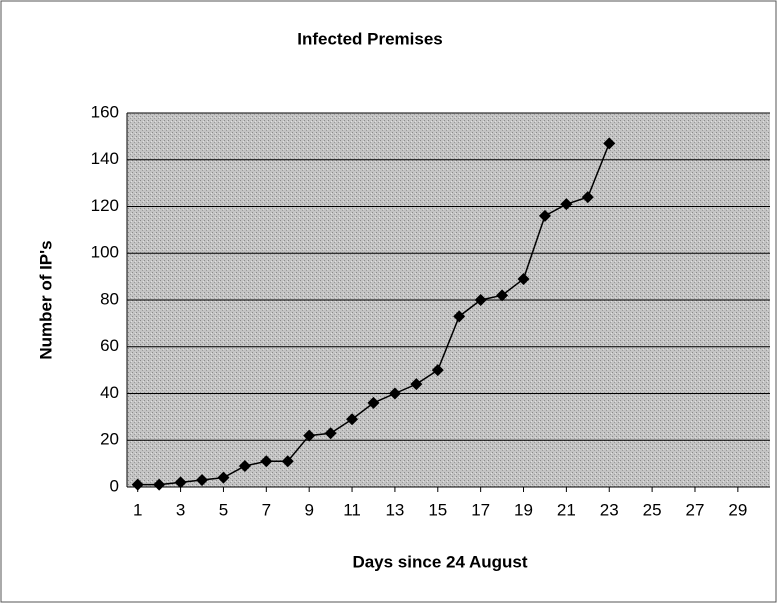 The height and width of the screenshot is (603, 777). Describe the element at coordinates (394, 509) in the screenshot. I see `x-tick-label: 13` at that location.